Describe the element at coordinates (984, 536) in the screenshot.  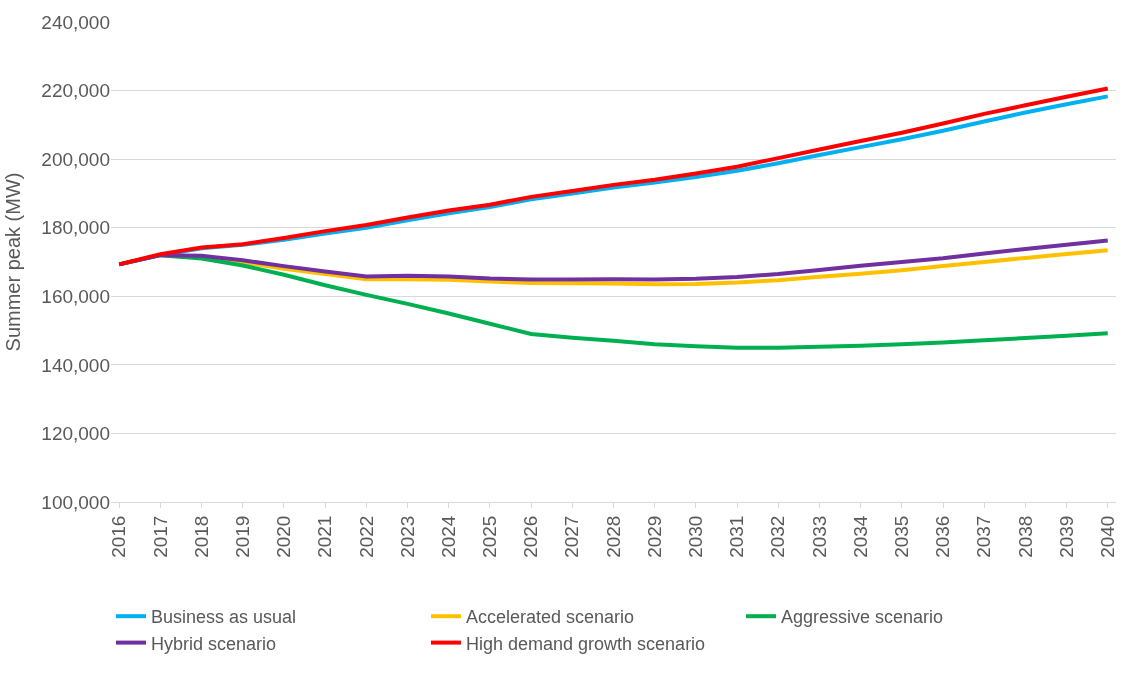
I see `x-tick-label: 2037` at that location.